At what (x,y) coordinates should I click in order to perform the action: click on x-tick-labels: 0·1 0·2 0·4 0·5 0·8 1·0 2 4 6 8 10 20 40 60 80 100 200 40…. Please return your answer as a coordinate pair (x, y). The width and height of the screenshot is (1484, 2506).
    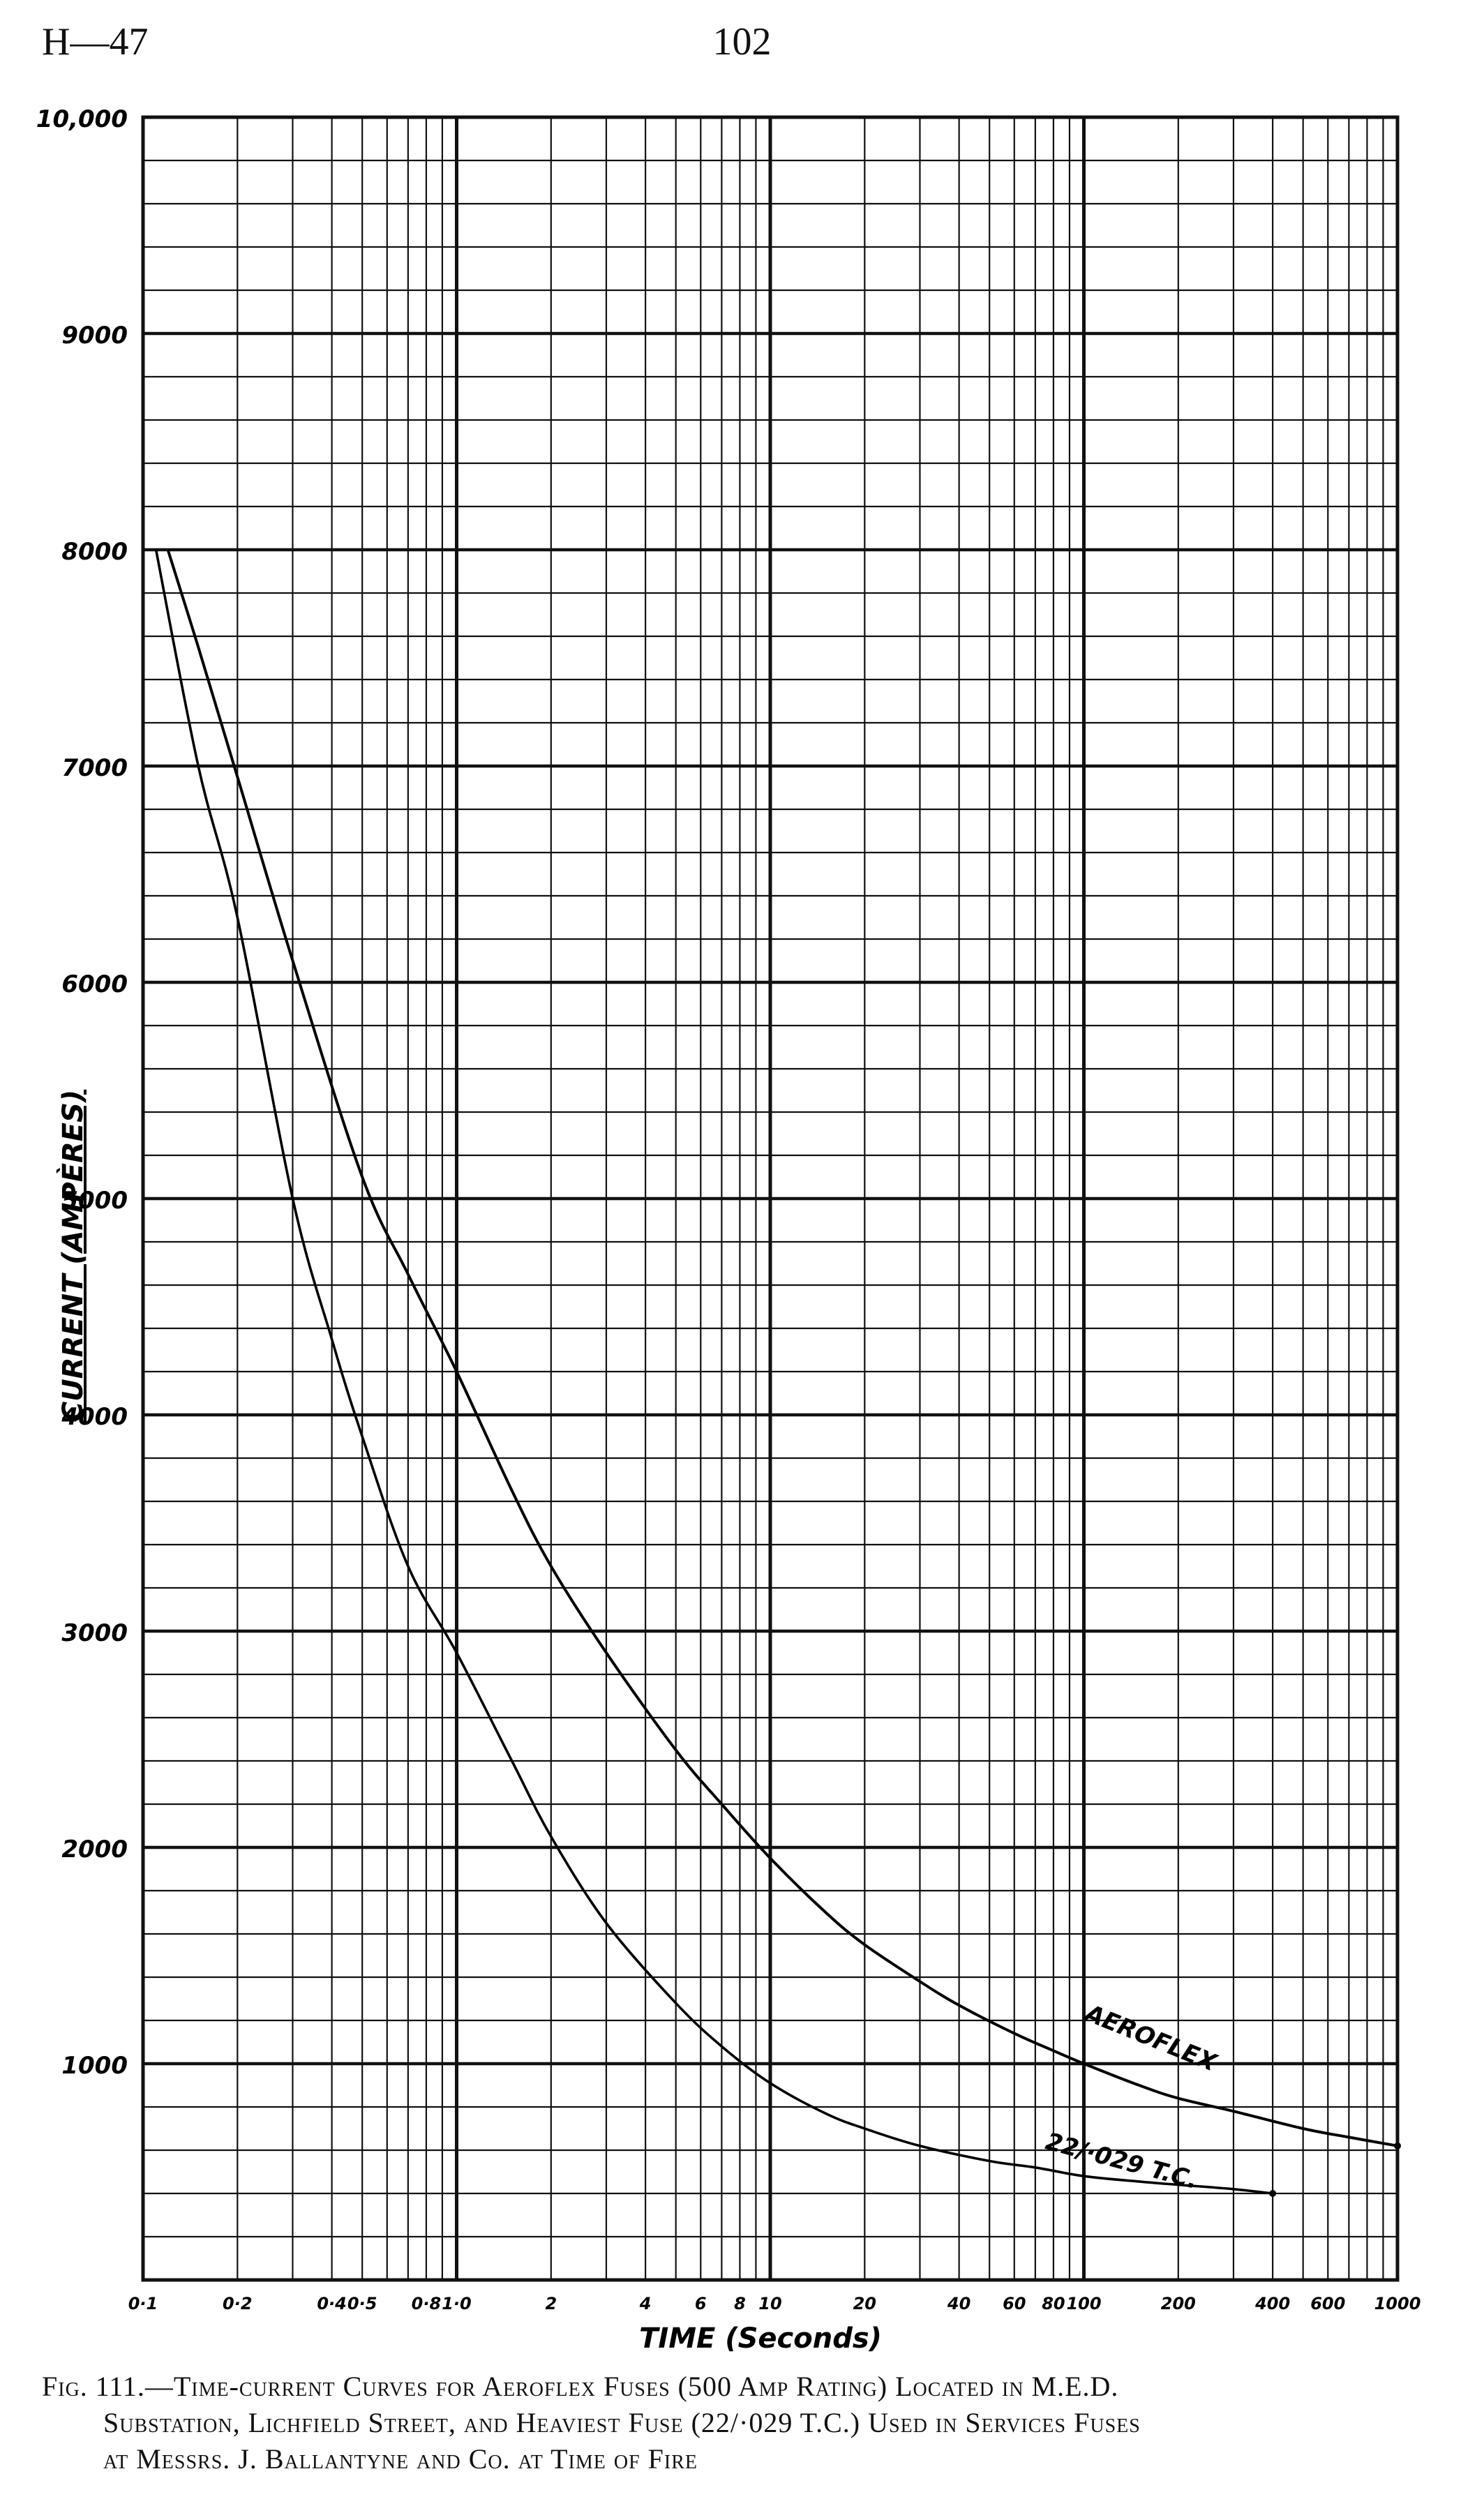
    Looking at the image, I should click on (775, 2303).